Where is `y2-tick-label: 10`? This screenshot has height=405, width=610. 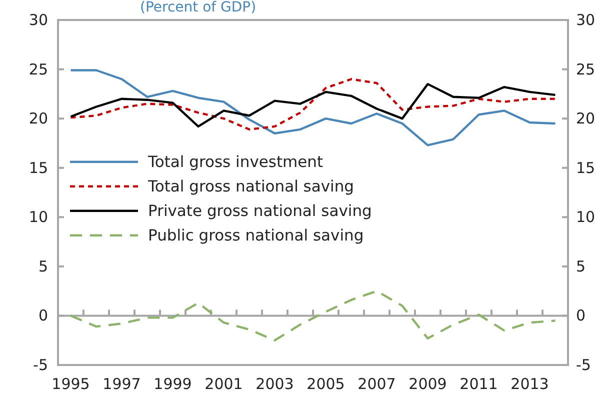 y2-tick-label: 10 is located at coordinates (586, 217).